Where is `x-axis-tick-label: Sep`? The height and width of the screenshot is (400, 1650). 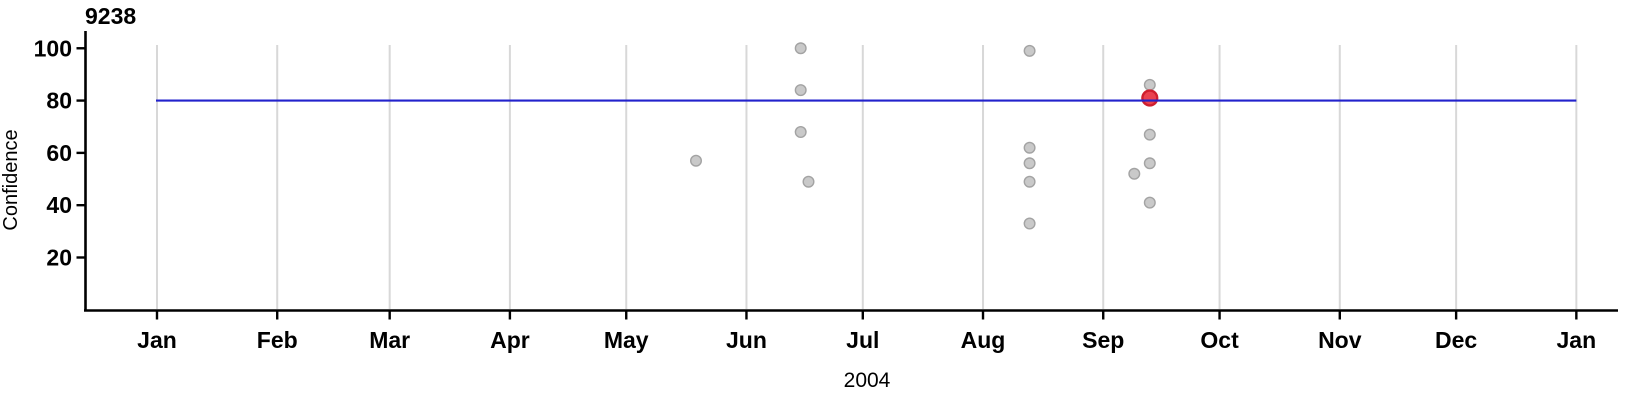
x-axis-tick-label: Sep is located at coordinates (1103, 340).